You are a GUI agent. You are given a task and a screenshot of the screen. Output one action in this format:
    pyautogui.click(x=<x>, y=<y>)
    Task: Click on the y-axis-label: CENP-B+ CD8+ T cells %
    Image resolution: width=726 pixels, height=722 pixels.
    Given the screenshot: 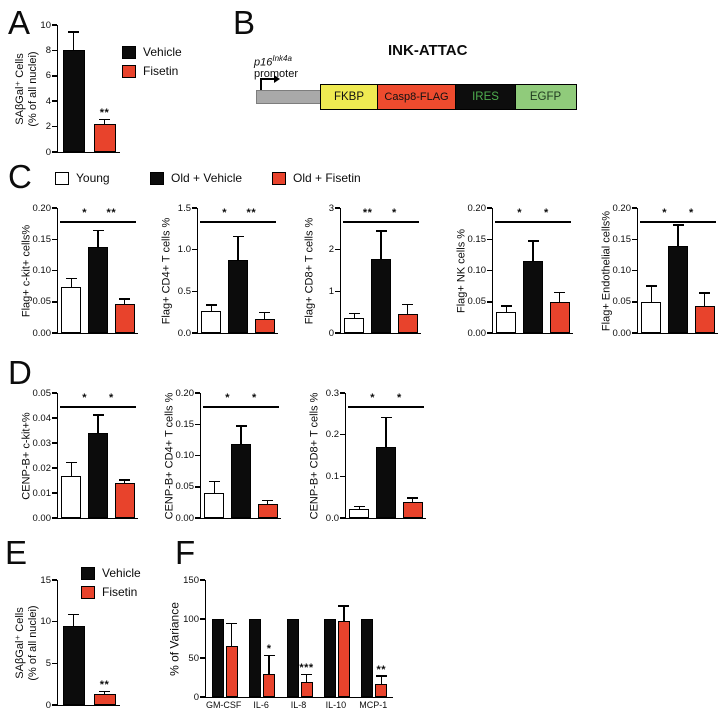 What is the action you would take?
    pyautogui.click(x=314, y=455)
    